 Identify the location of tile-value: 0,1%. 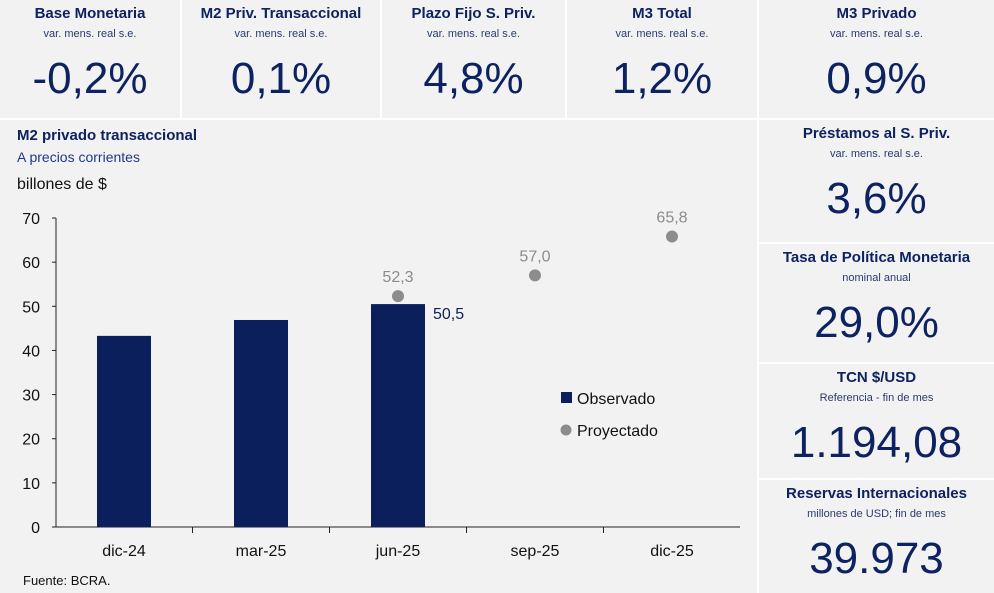
(281, 78).